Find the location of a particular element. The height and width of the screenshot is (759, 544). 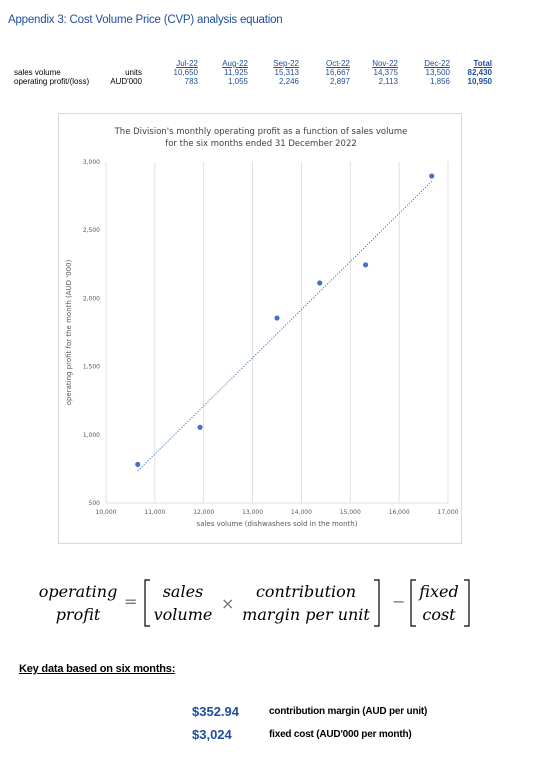

formula-term1-top: sales is located at coordinates (183, 591).